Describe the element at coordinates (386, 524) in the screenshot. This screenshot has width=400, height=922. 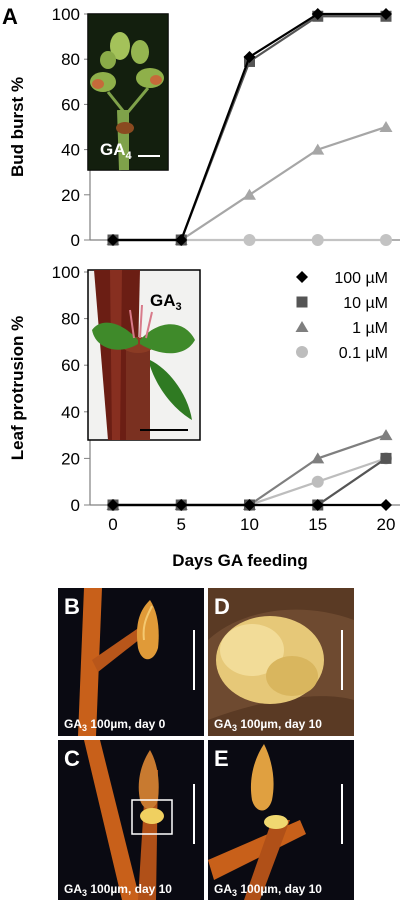
I see `leaf-protrusion-x-tick-label: 20` at that location.